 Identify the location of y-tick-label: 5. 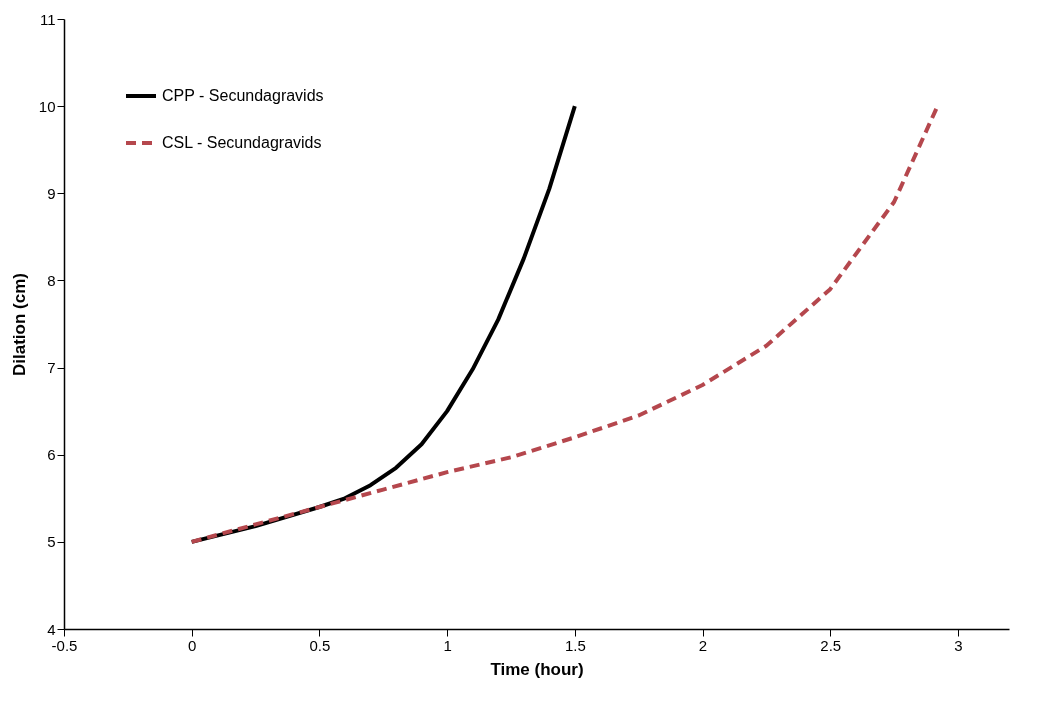
(51, 542).